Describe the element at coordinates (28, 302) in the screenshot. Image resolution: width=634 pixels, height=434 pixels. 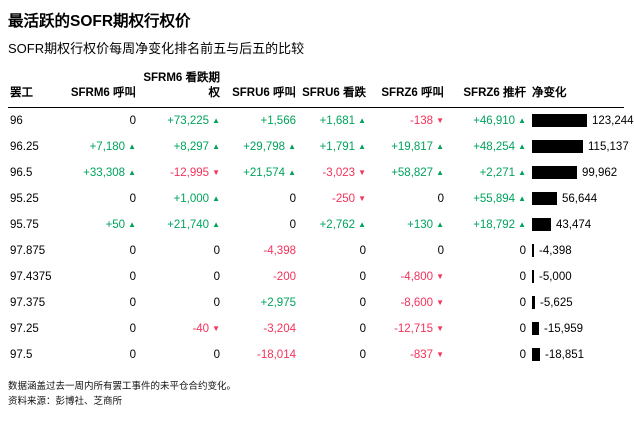
I see `strike-cell: 97.375` at that location.